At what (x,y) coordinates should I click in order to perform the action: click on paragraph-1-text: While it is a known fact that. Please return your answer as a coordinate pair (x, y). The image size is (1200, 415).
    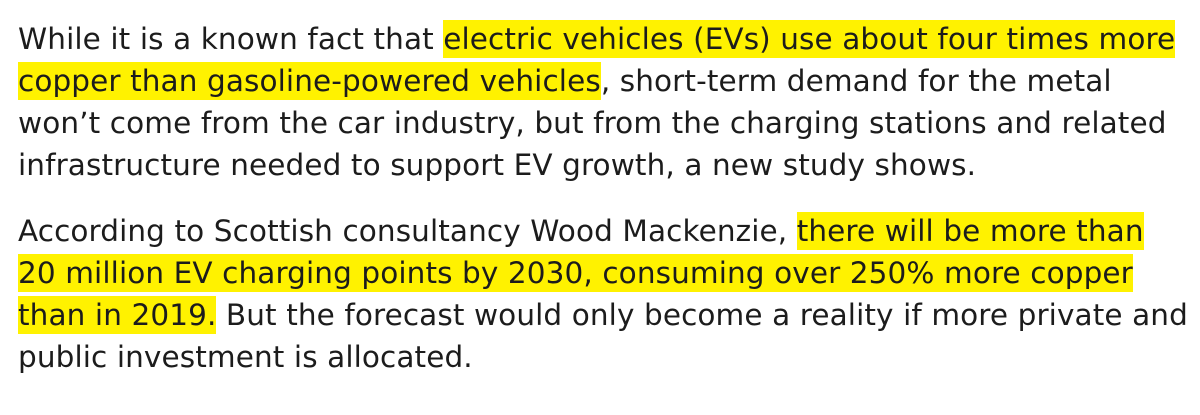
    Looking at the image, I should click on (231, 39).